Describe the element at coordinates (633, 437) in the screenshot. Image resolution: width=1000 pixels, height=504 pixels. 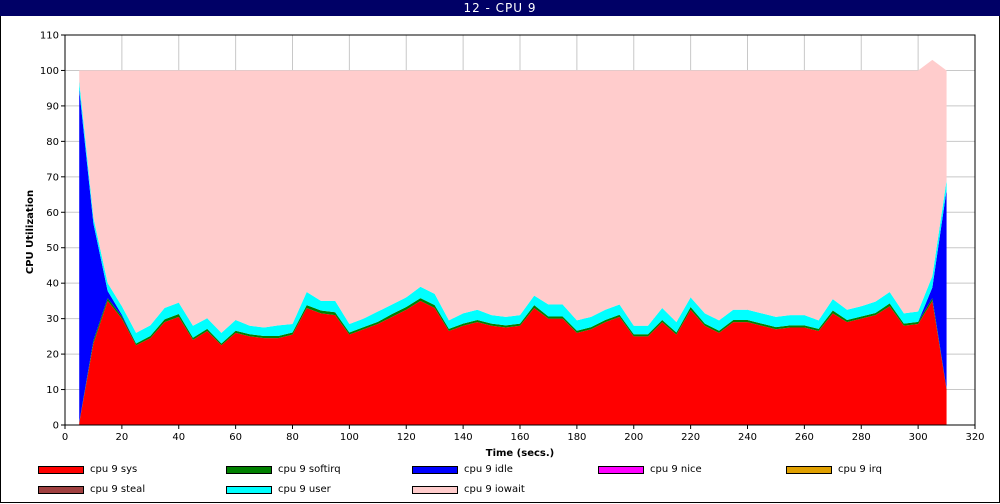
I see `x-tick-label: 200` at that location.